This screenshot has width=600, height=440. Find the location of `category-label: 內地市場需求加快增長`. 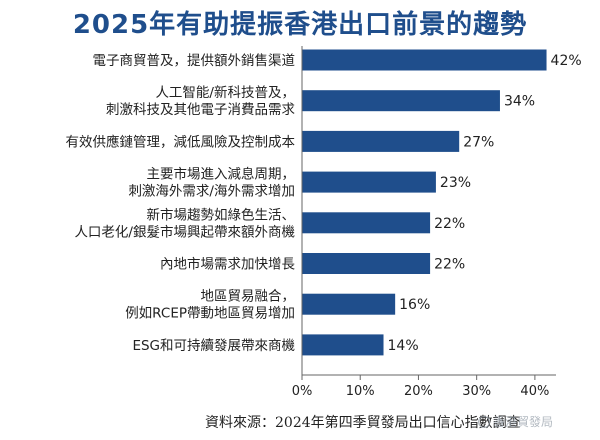

category-label: 內地市場需求加快增長 is located at coordinates (227, 264).